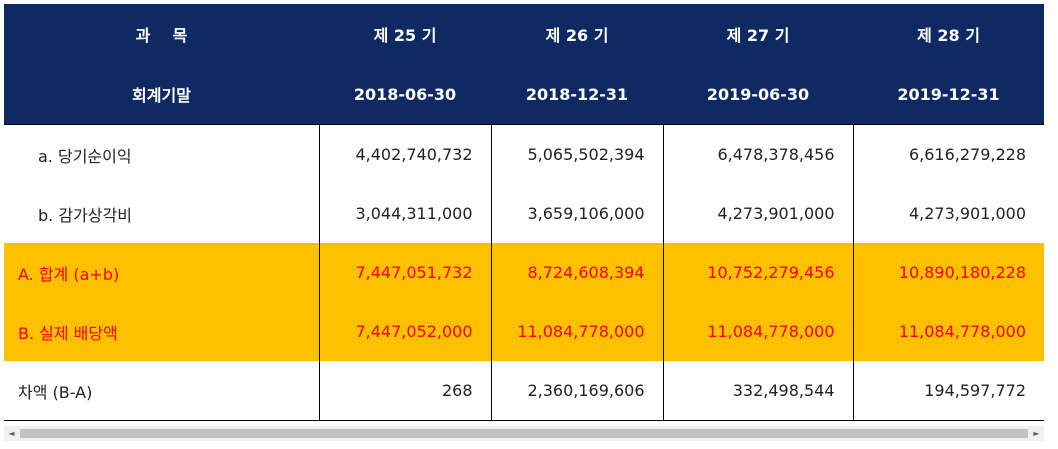 Image resolution: width=1058 pixels, height=449 pixels. What do you see at coordinates (758, 272) in the screenshot?
I see `cell-value: 10,752,279,456` at bounding box center [758, 272].